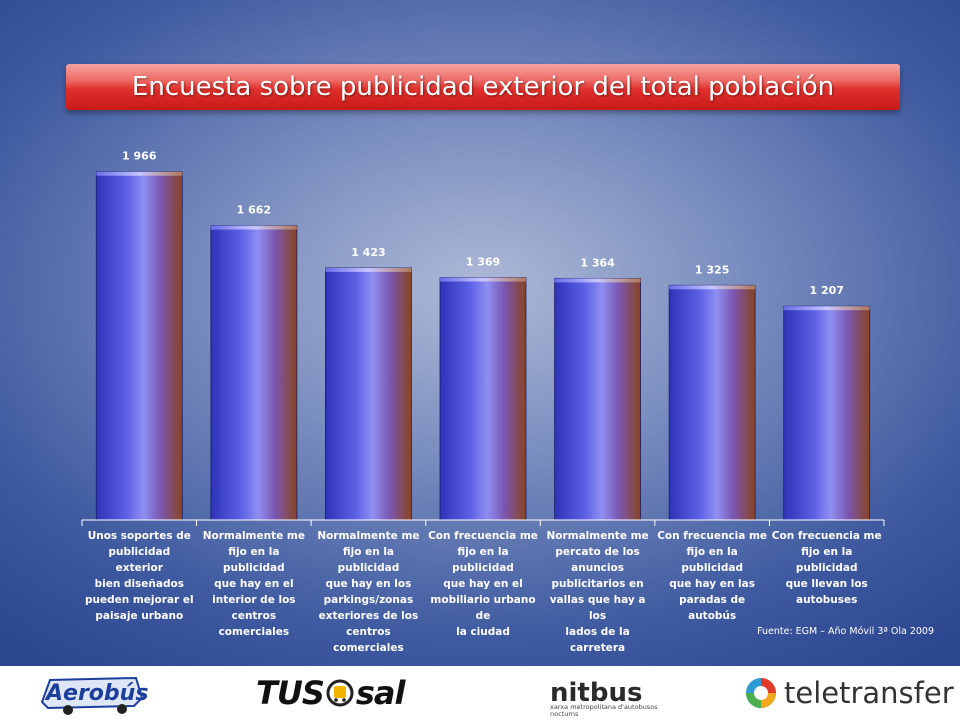 This screenshot has width=960, height=720. I want to click on value-label-2: 1 662, so click(254, 210).